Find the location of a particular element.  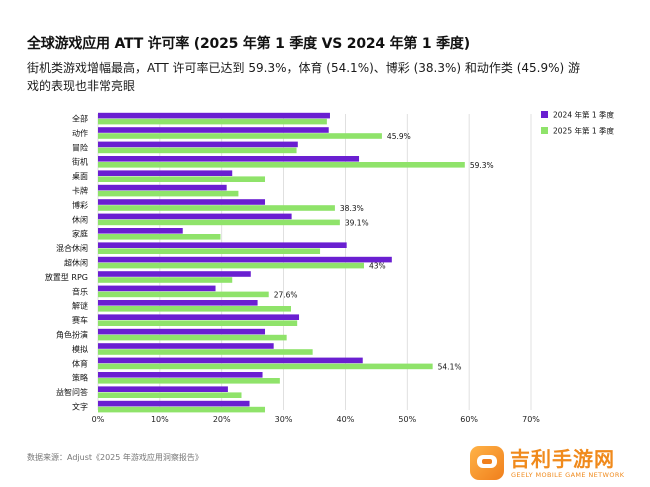

category-label: 博彩 is located at coordinates (80, 205).